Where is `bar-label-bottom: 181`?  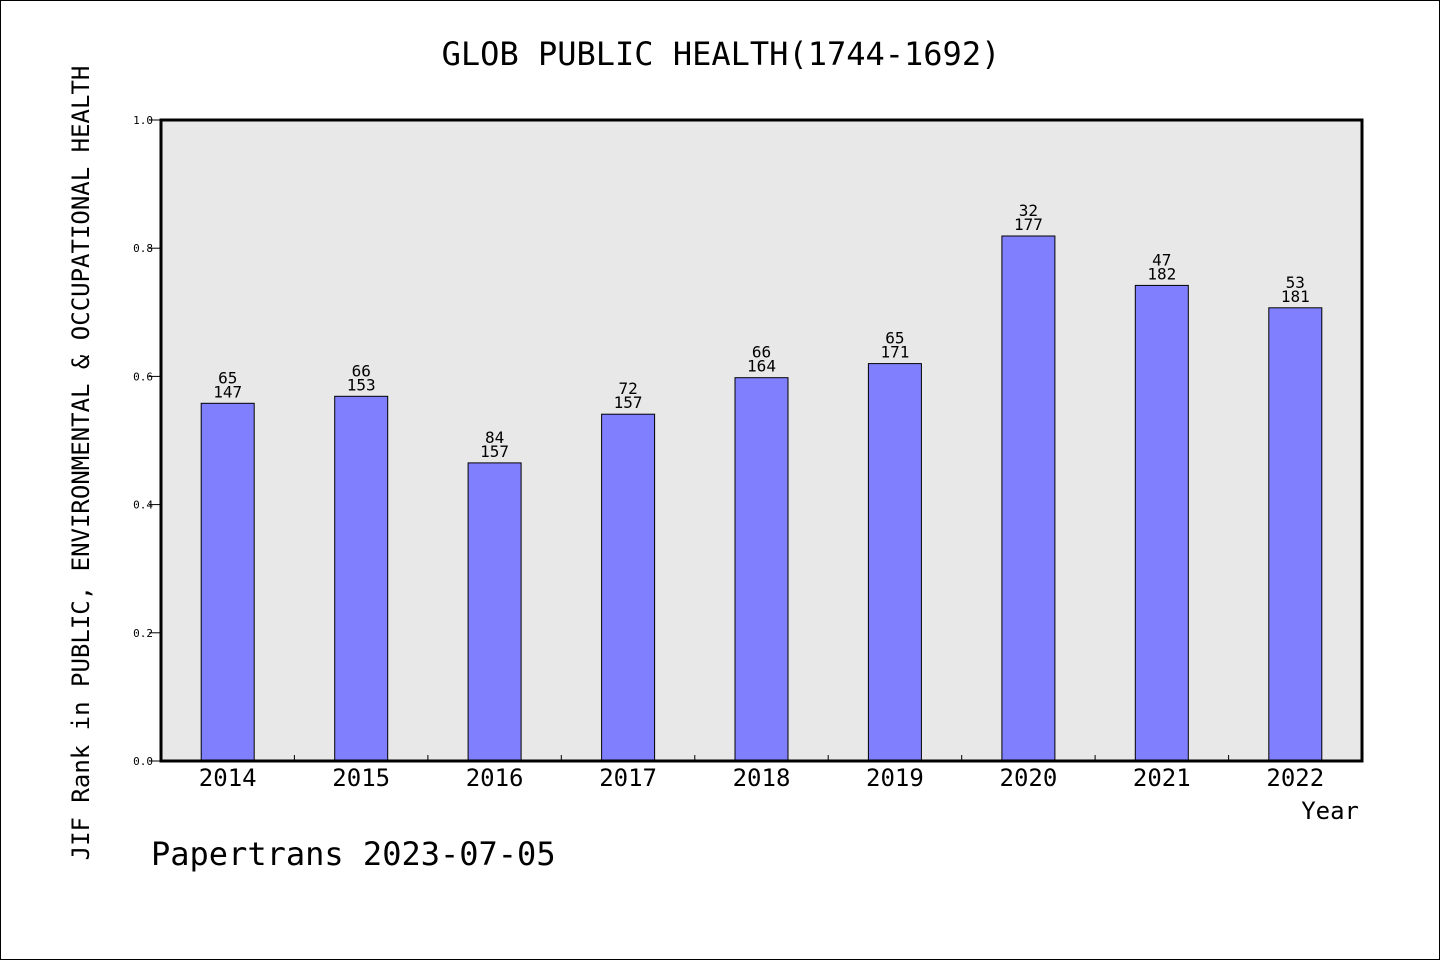 bar-label-bottom: 181 is located at coordinates (1295, 296).